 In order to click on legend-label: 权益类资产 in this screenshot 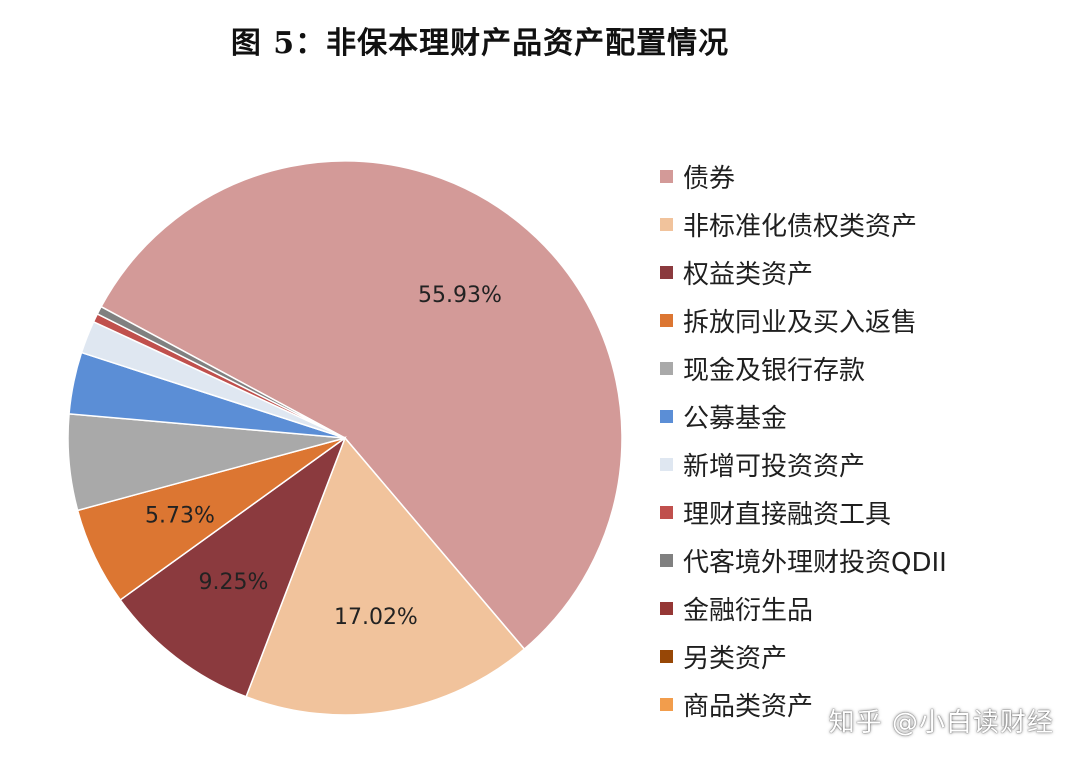, I will do `click(748, 274)`.